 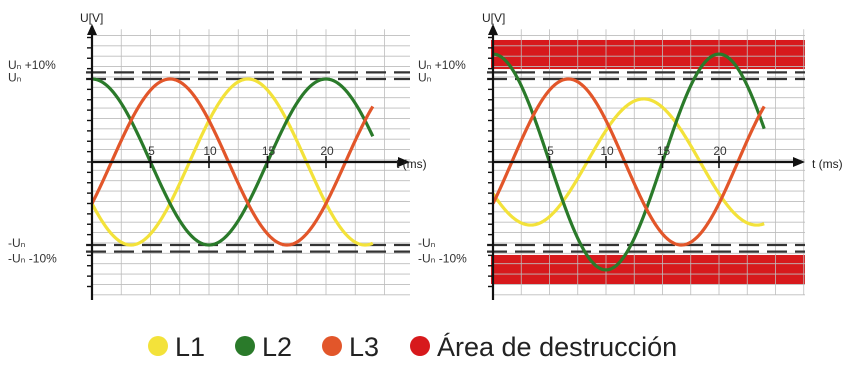 What do you see at coordinates (277, 347) in the screenshot?
I see `legend-label-2: L2` at bounding box center [277, 347].